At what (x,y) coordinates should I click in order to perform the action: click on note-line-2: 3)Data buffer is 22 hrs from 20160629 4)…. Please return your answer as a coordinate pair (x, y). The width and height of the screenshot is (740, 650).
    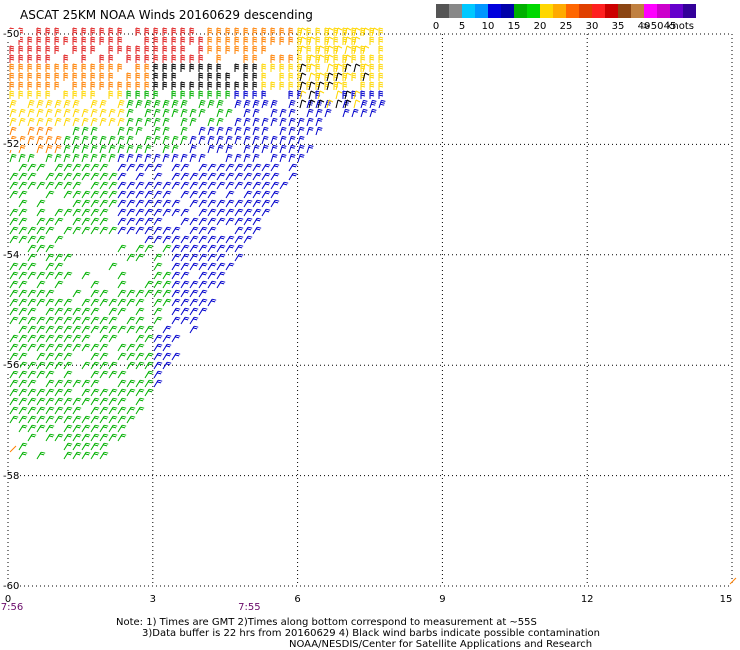
    Looking at the image, I should click on (371, 633).